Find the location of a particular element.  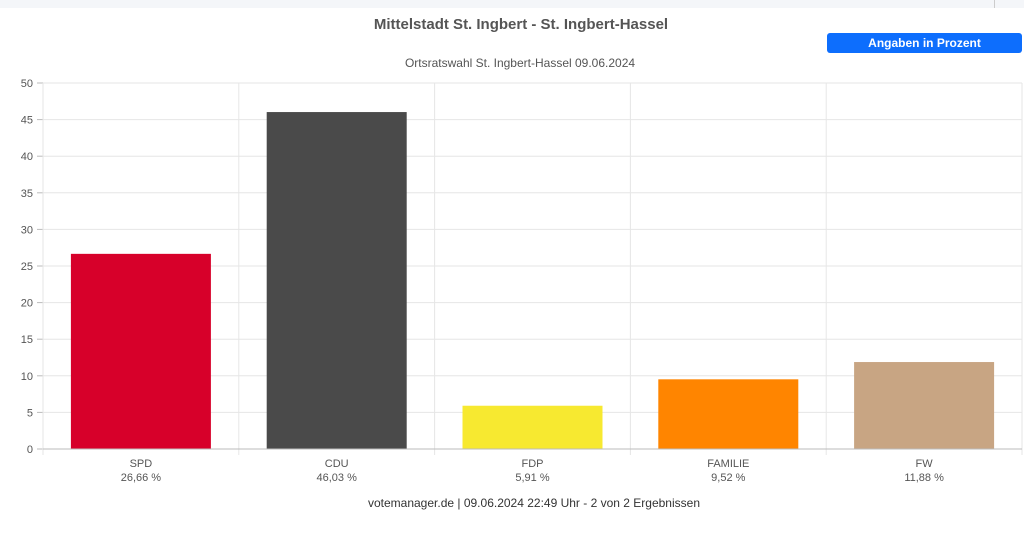

x-tick-label: SPD is located at coordinates (141, 464).